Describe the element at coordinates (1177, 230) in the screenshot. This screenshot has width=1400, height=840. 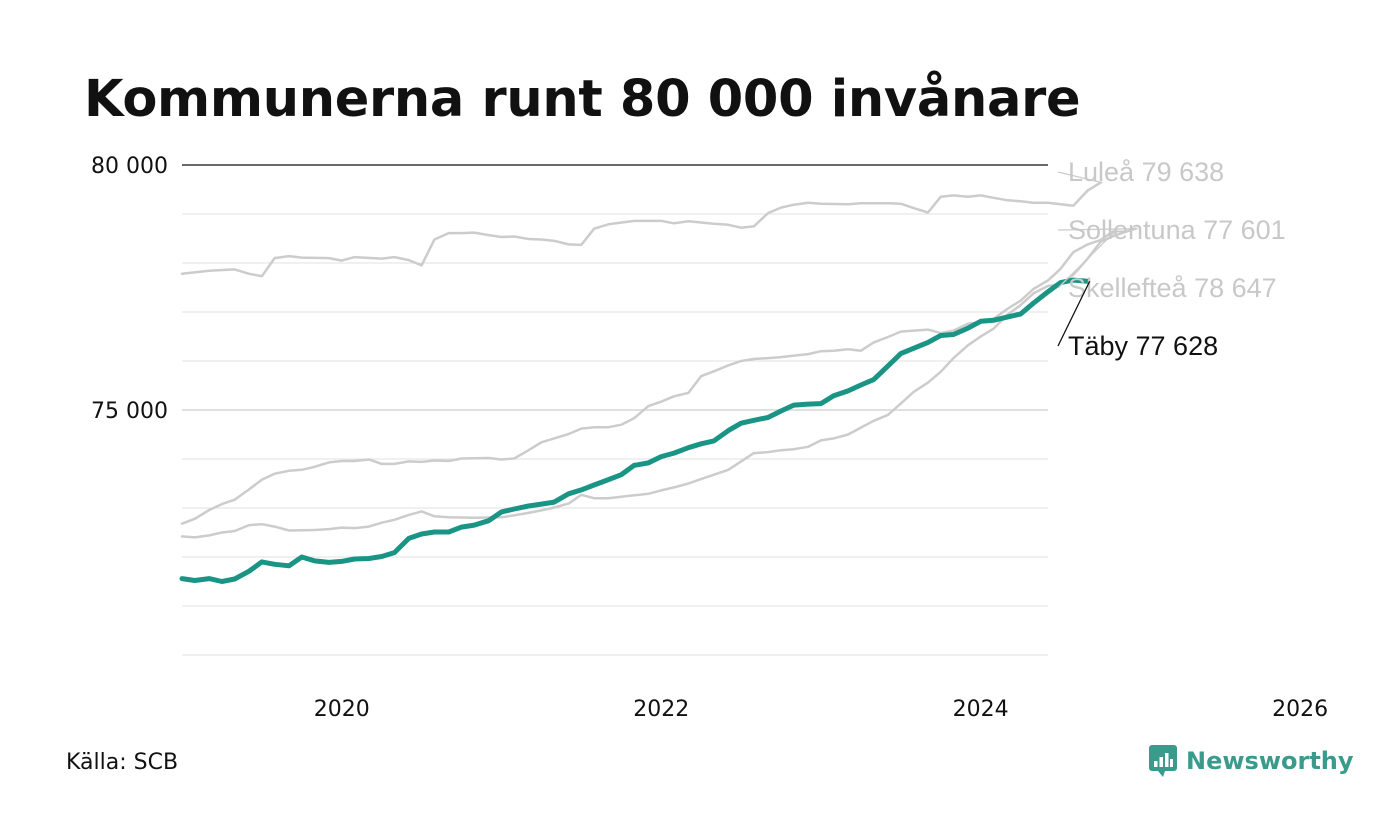
I see `series-label: Sollentuna 77 601` at that location.